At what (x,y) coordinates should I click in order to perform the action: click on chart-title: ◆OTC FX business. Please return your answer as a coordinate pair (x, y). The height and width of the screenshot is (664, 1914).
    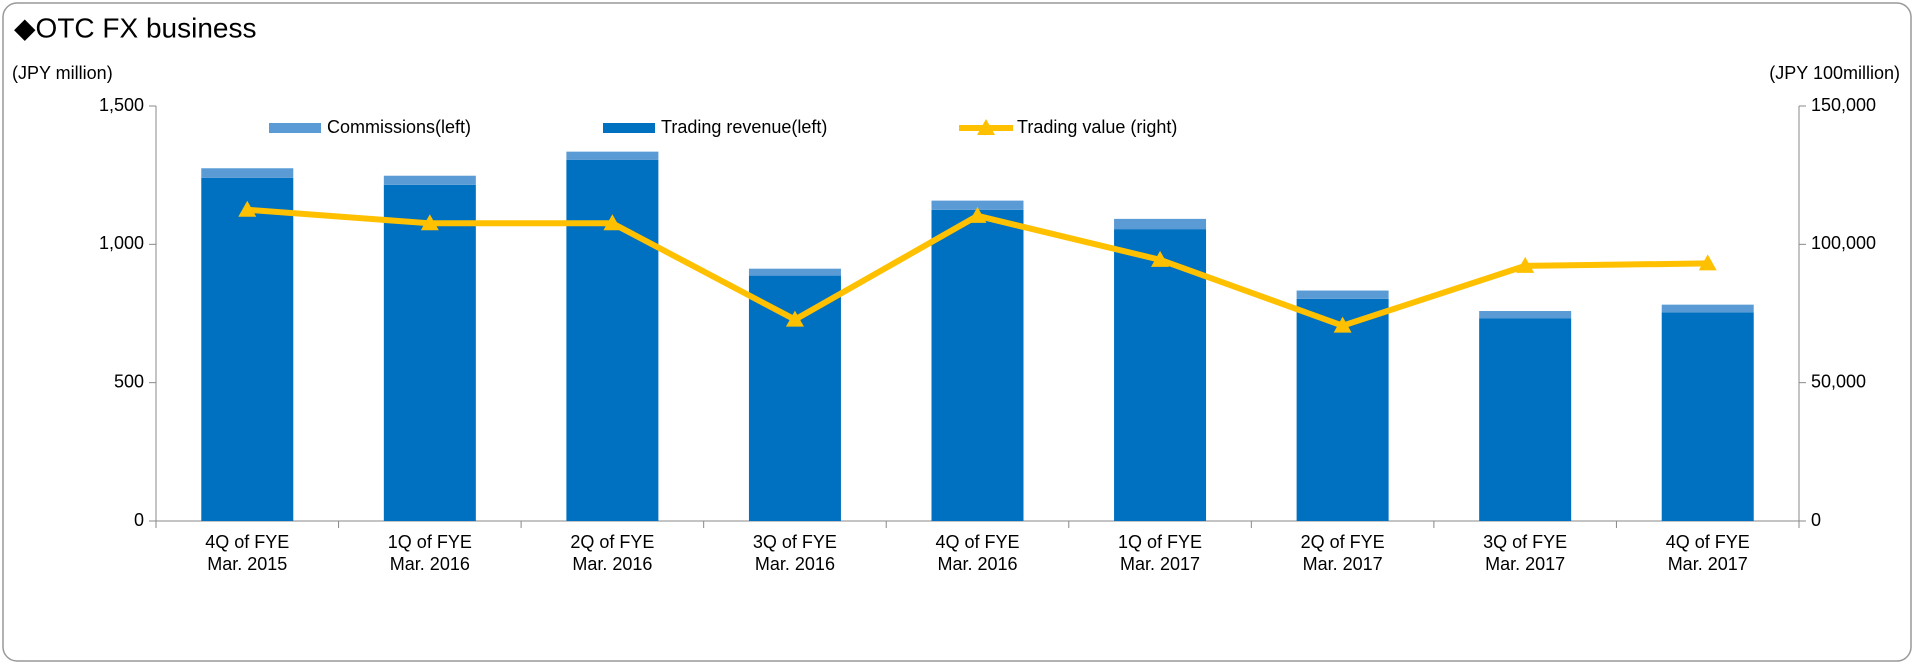
    Looking at the image, I should click on (135, 27).